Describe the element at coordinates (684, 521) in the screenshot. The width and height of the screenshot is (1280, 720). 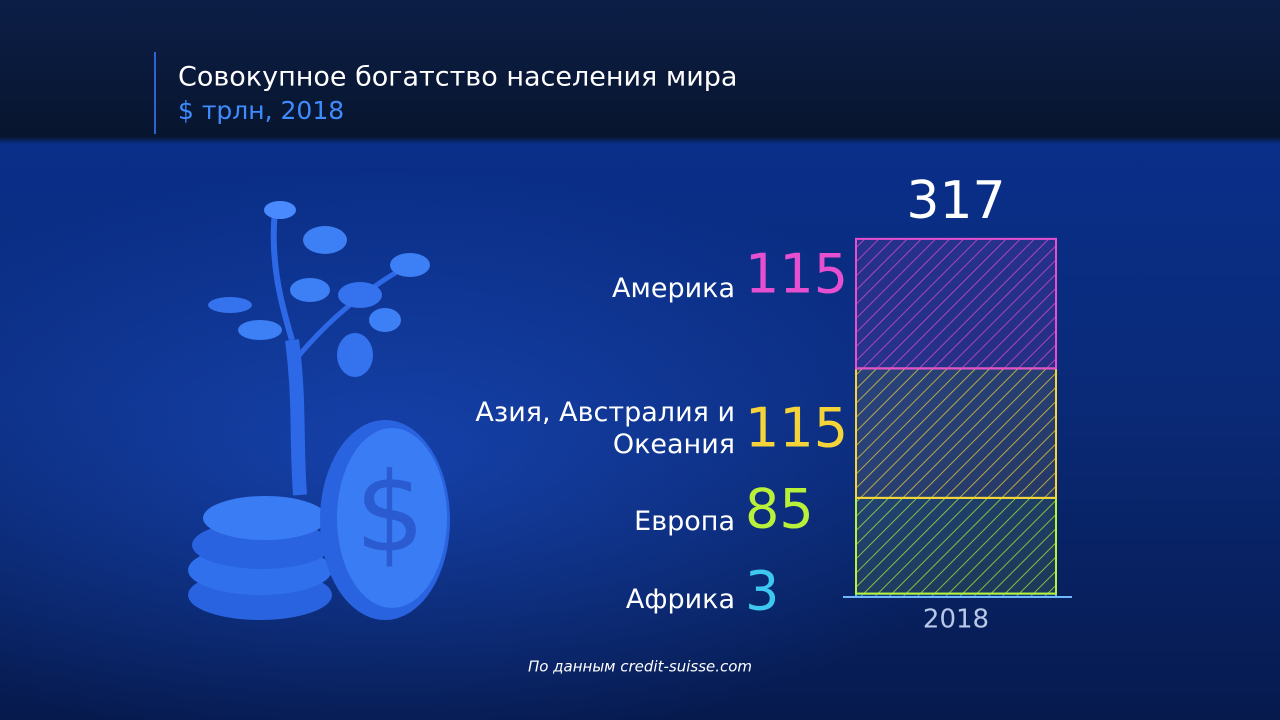
I see `series-name: Европа` at that location.